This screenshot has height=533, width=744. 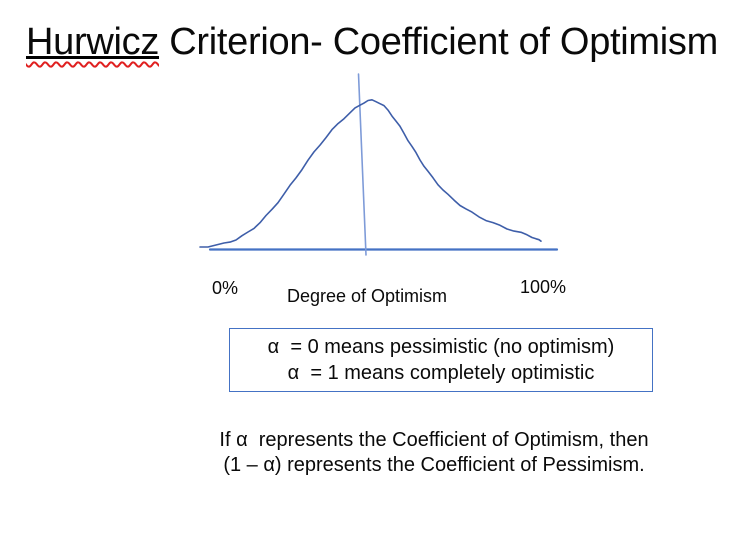 What do you see at coordinates (370, 173) in the screenshot?
I see `bell-curve-path` at bounding box center [370, 173].